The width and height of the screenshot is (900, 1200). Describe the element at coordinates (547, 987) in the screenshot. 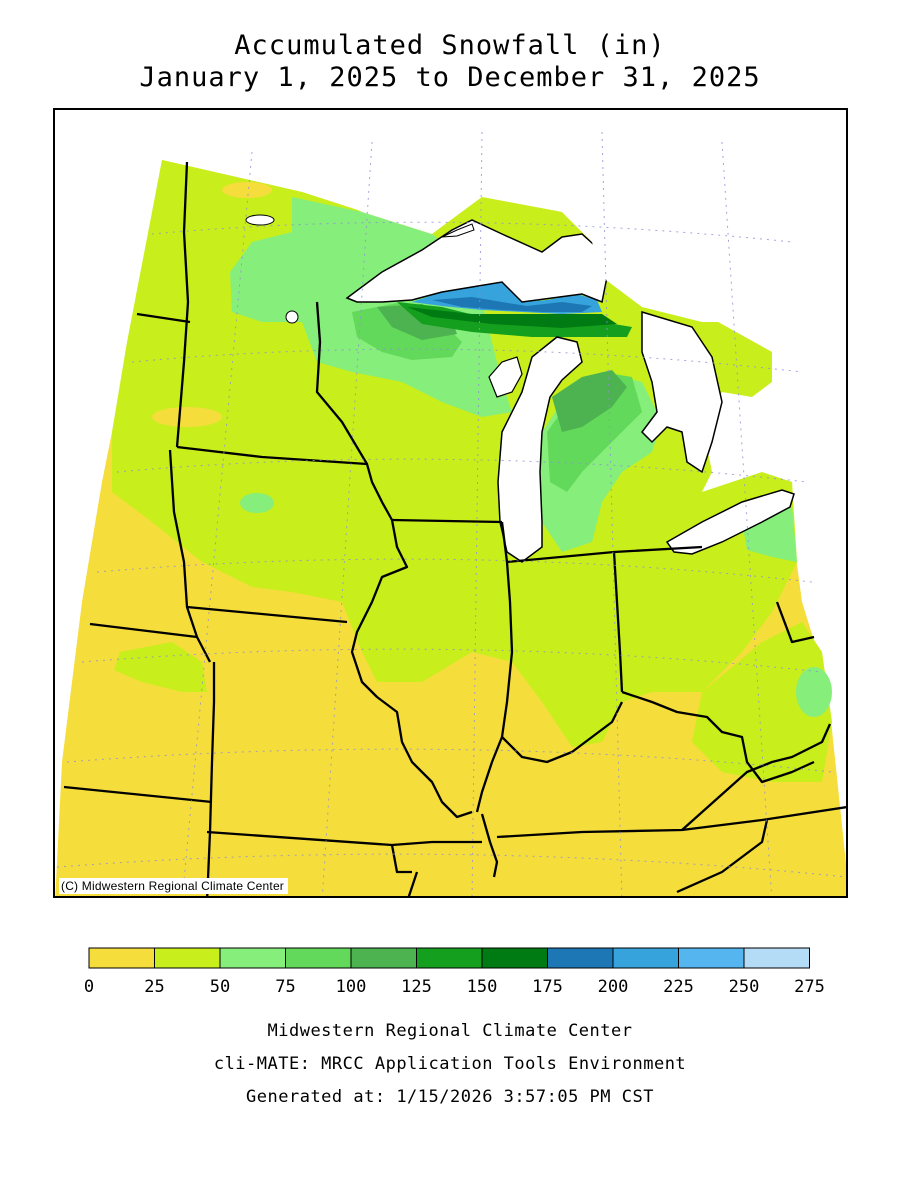

I see `legend-tick-label: 175` at that location.